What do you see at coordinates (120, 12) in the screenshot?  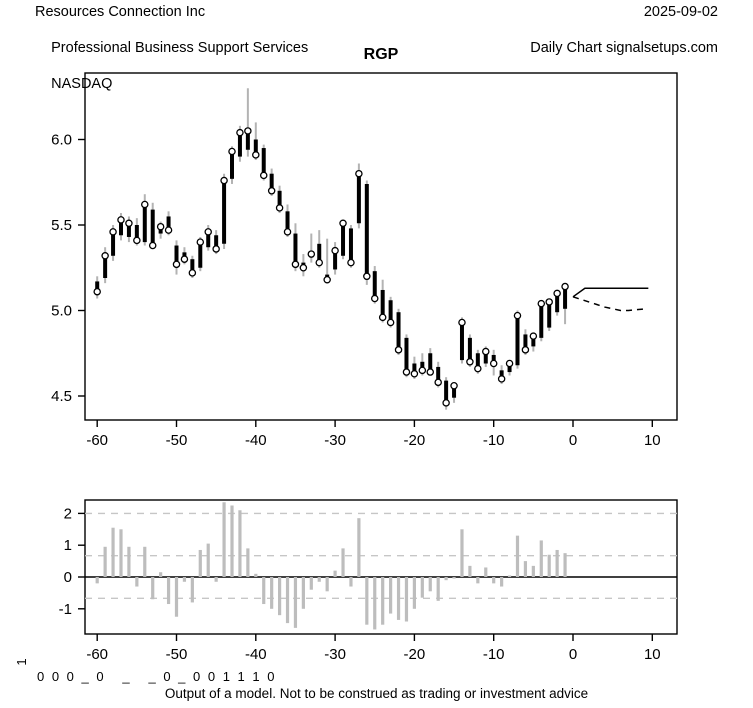 I see `company-name: Resources Connection Inc` at bounding box center [120, 12].